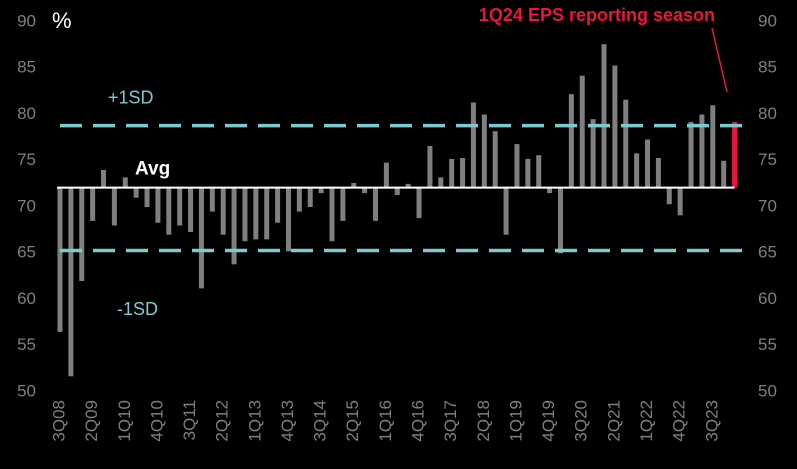 This screenshot has height=469, width=797. What do you see at coordinates (26, 205) in the screenshot?
I see `y-tick-label: 70` at bounding box center [26, 205].